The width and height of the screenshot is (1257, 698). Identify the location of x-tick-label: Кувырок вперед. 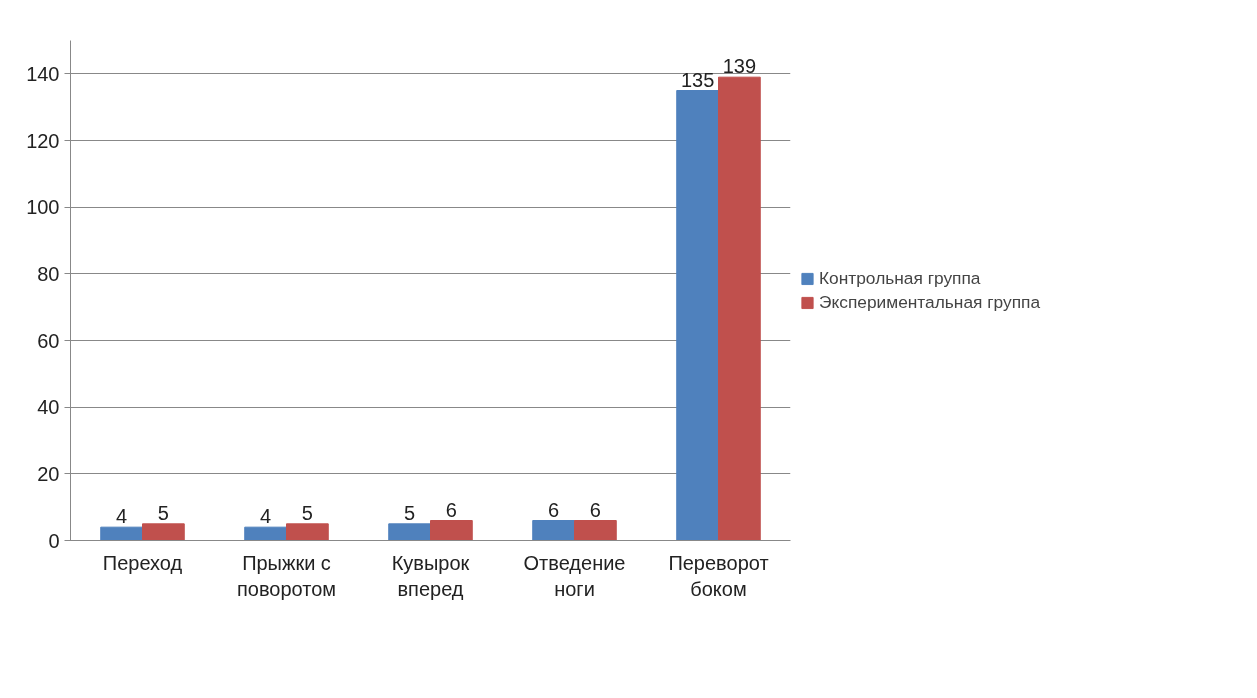
(430, 575).